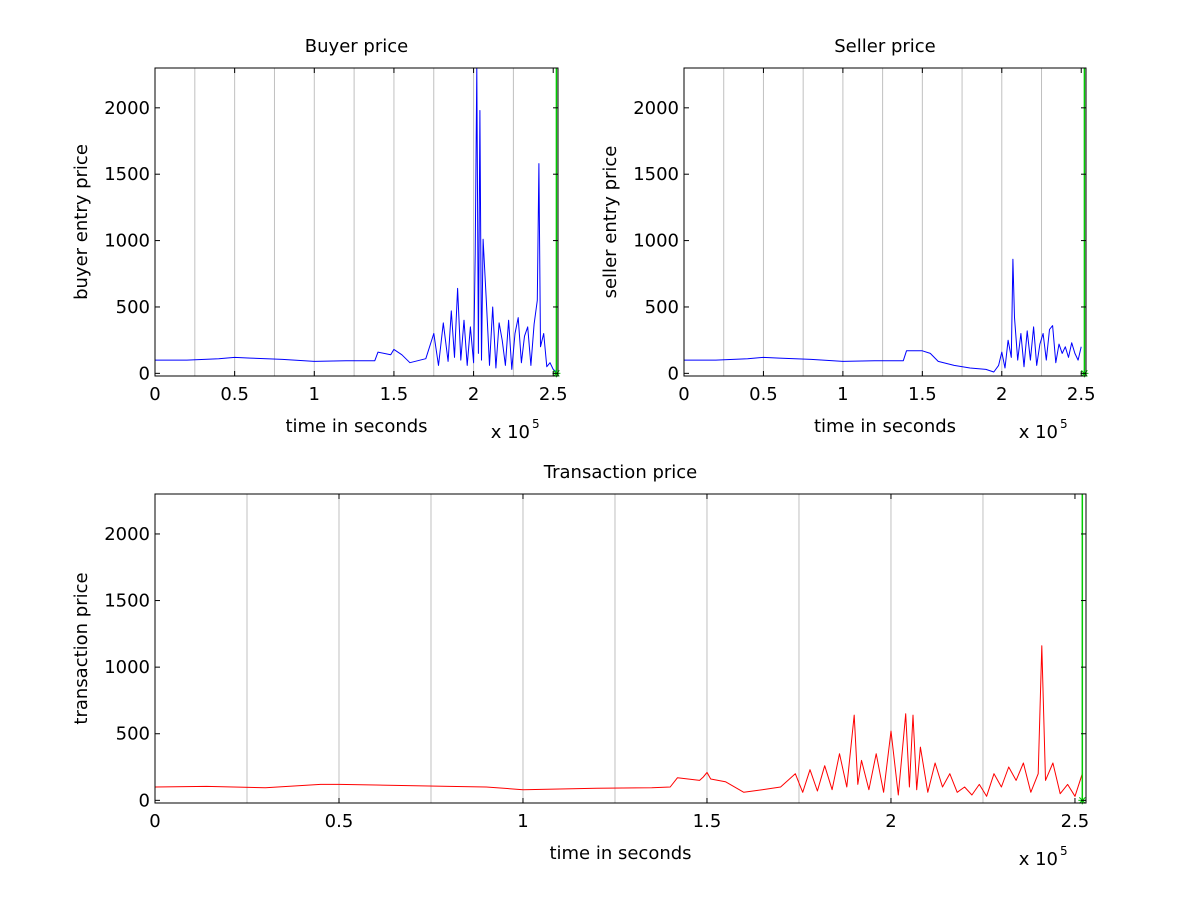 The image size is (1200, 901). What do you see at coordinates (842, 394) in the screenshot?
I see `seller-price-x-tick-label: 1` at bounding box center [842, 394].